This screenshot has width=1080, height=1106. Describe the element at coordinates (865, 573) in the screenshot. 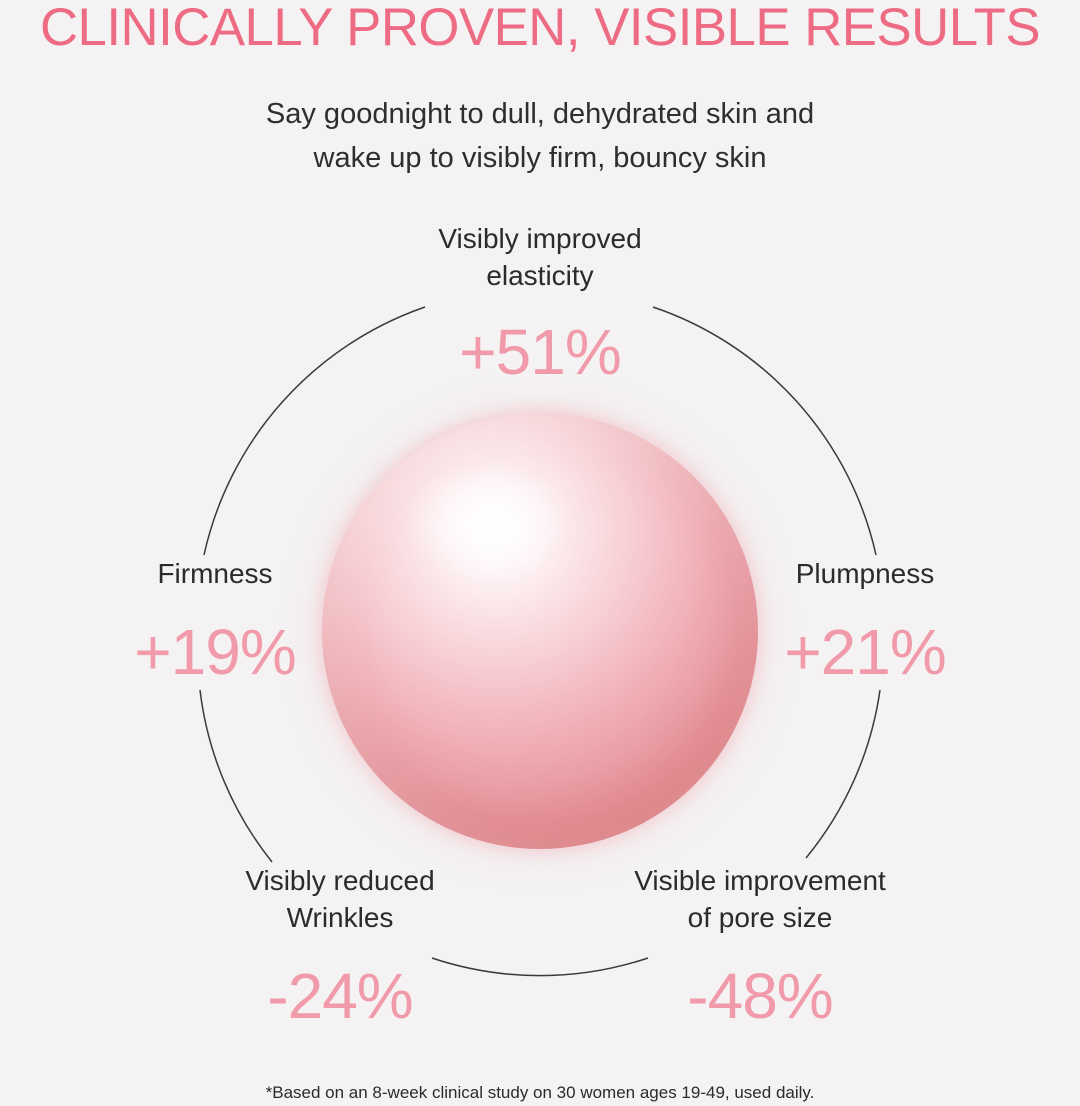

I see `stat-plumpness-label: Plumpness` at that location.